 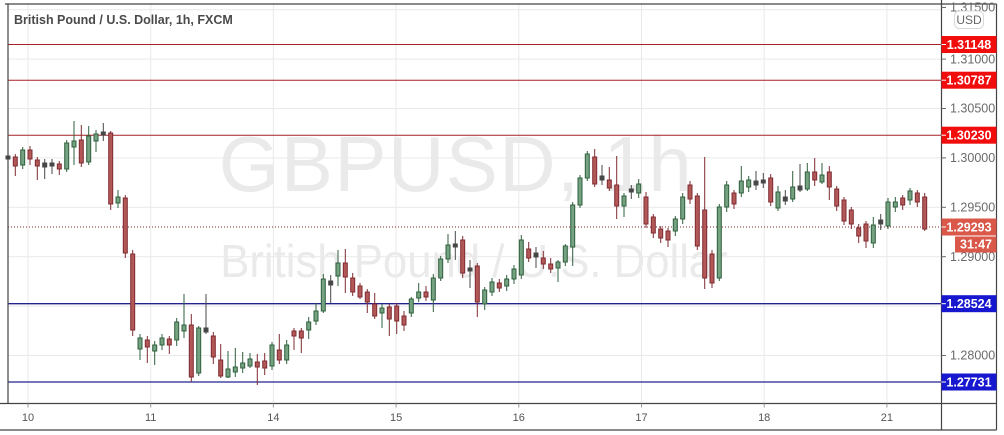 What do you see at coordinates (456, 164) in the screenshot?
I see `svg-text: GBPUSD, 1h` at bounding box center [456, 164].